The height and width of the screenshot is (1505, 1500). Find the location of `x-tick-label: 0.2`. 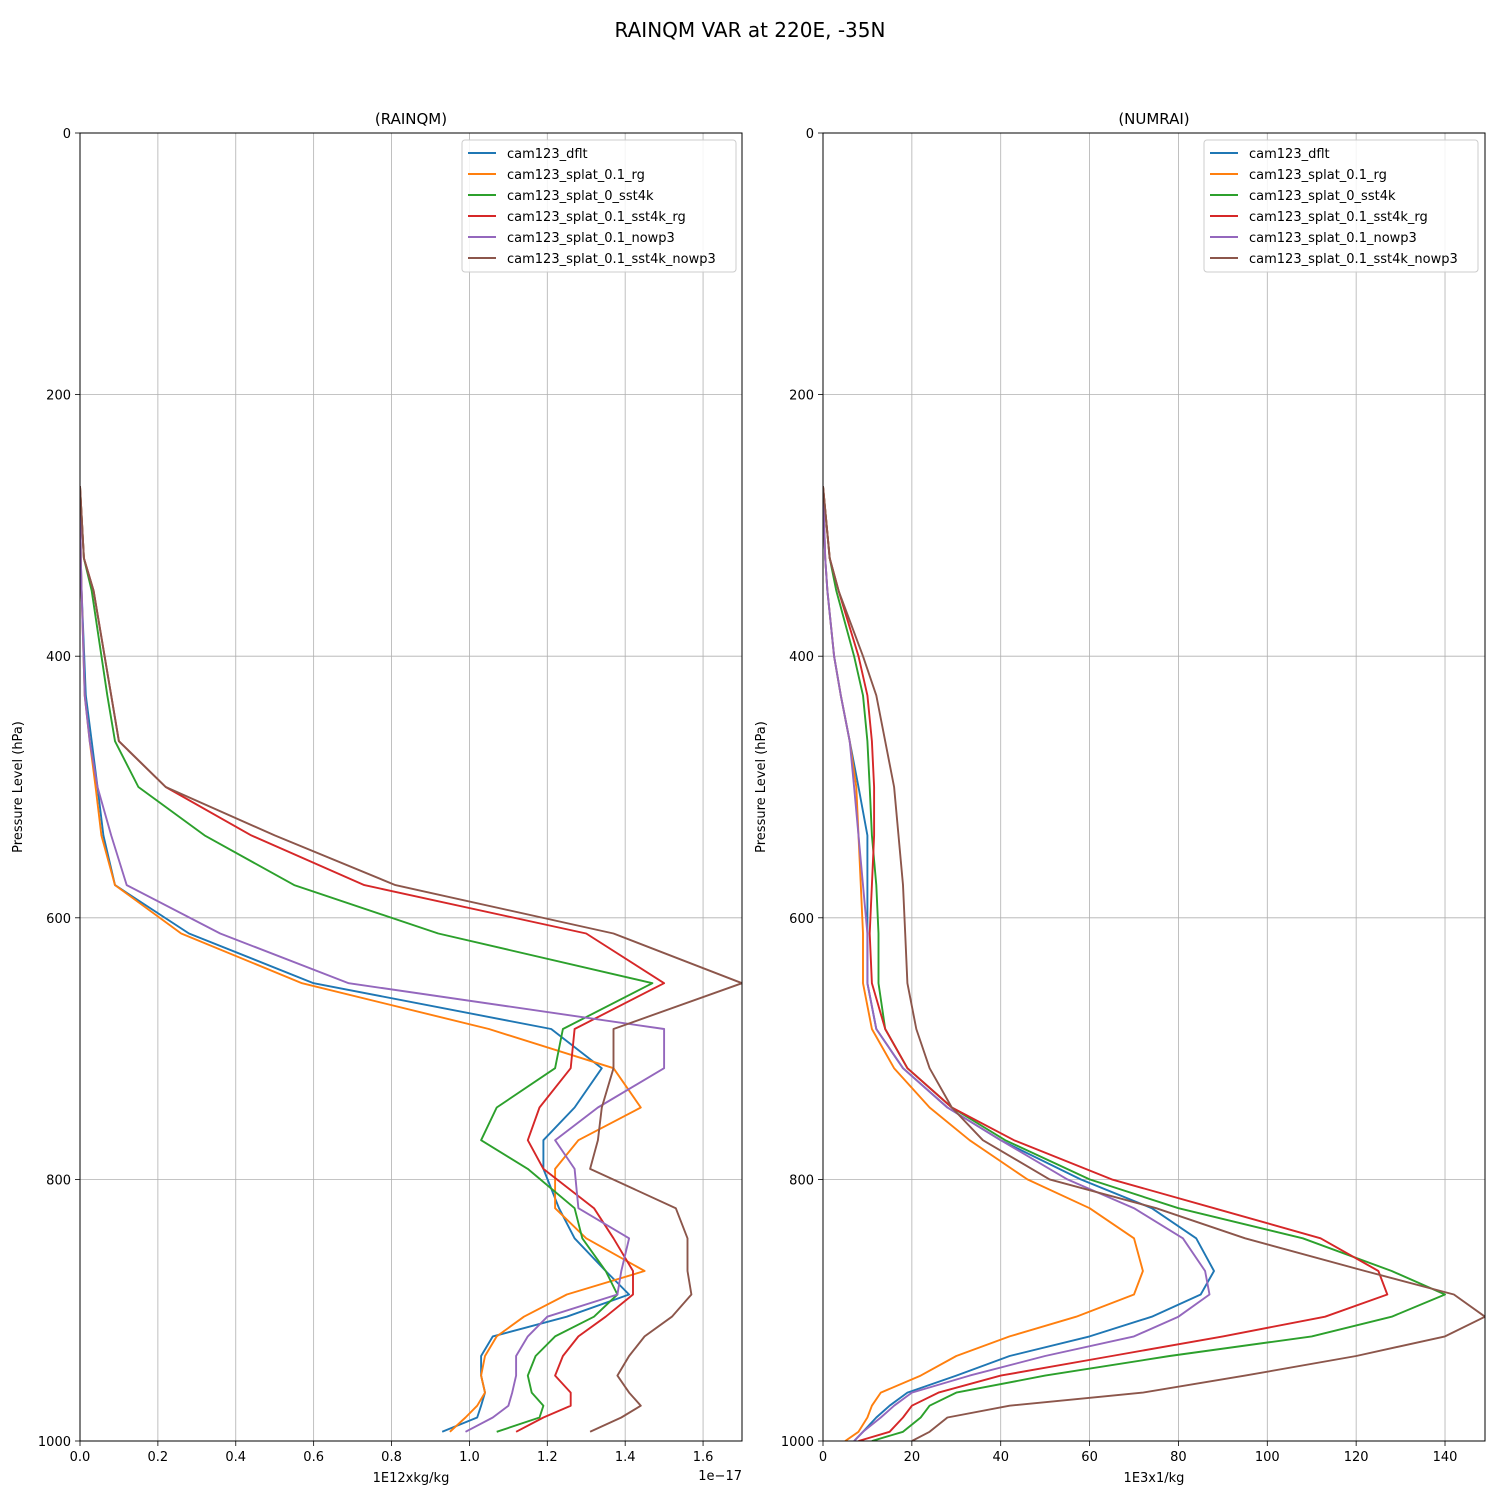

x-tick-label: 0.2 is located at coordinates (158, 1457).